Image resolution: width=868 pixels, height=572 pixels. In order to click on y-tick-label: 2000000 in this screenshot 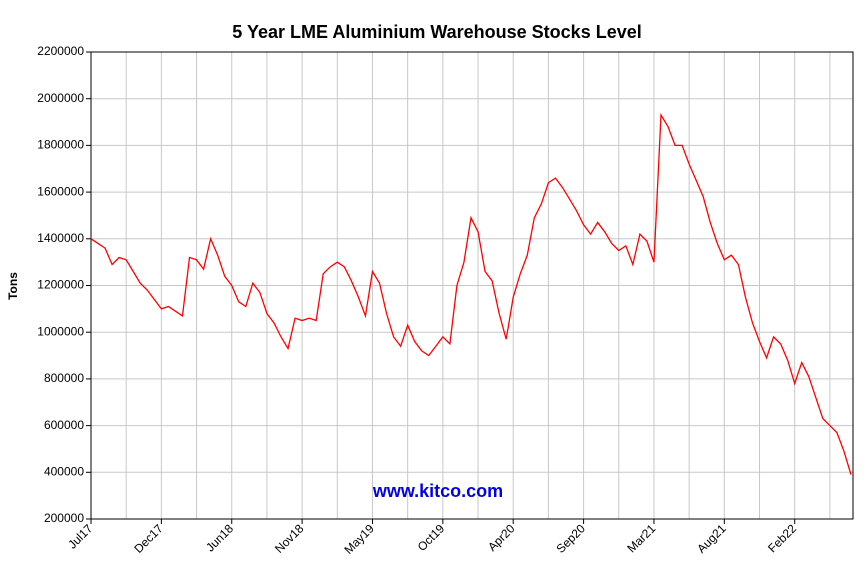, I will do `click(60, 98)`.